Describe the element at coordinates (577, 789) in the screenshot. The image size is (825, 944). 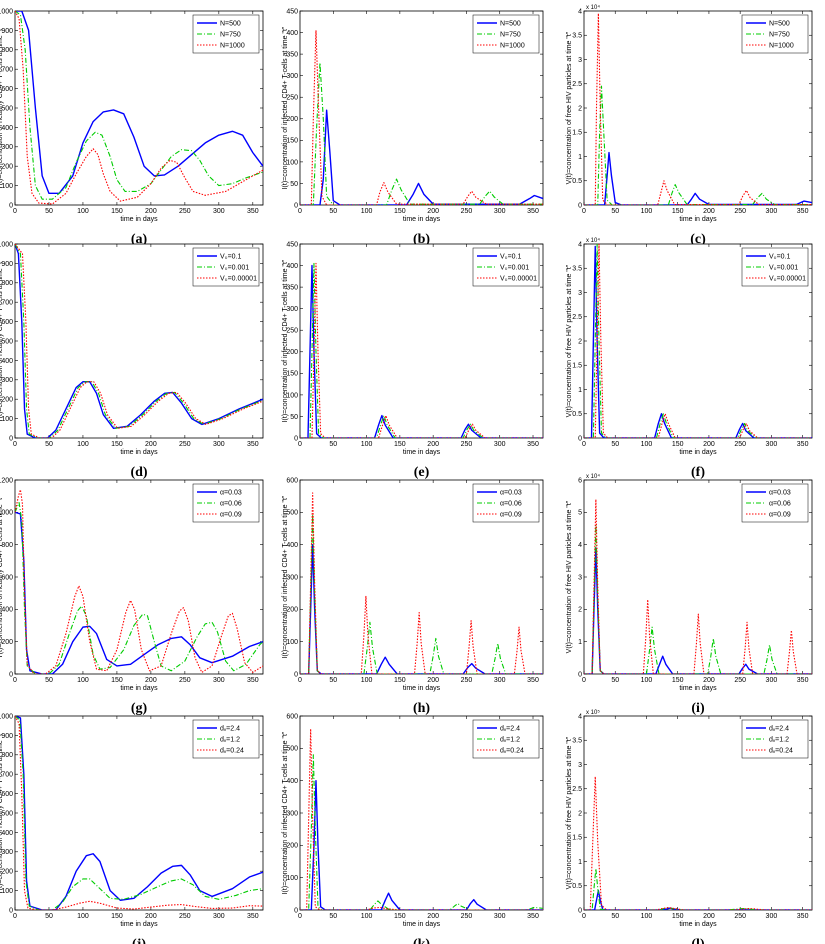
I see `y-tick-label: 2.5` at that location.